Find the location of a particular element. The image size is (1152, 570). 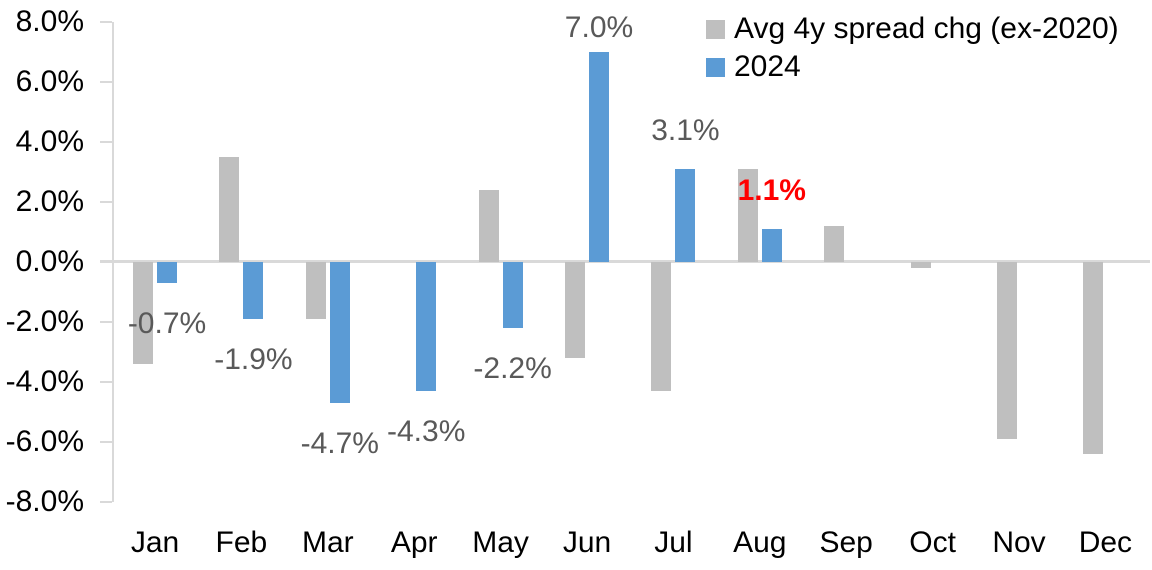

bar-2024-aug is located at coordinates (771, 245).